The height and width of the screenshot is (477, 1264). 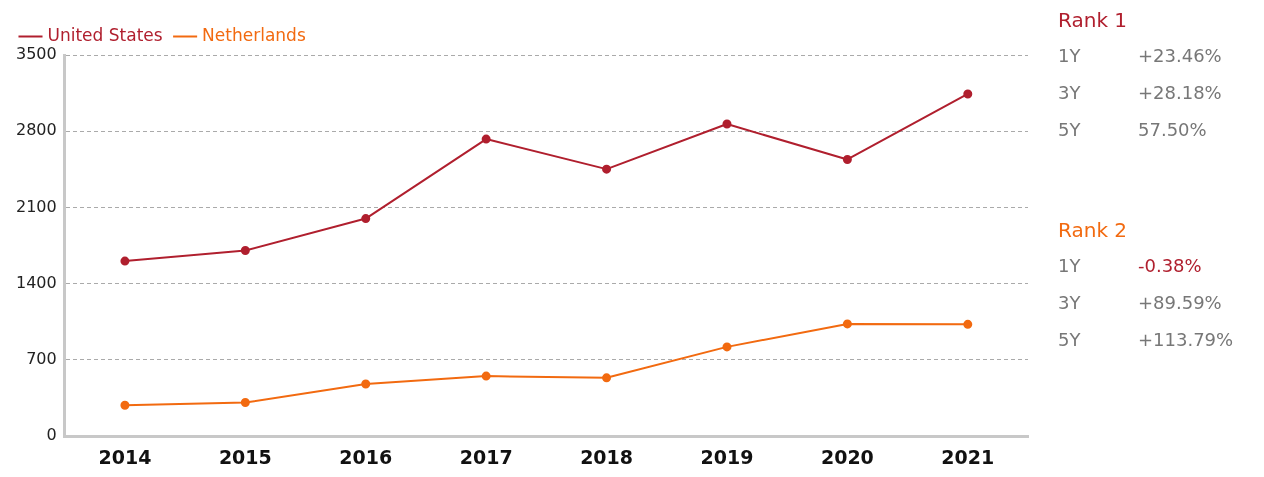 What do you see at coordinates (254, 34) in the screenshot?
I see `legend-label: Netherlands` at bounding box center [254, 34].